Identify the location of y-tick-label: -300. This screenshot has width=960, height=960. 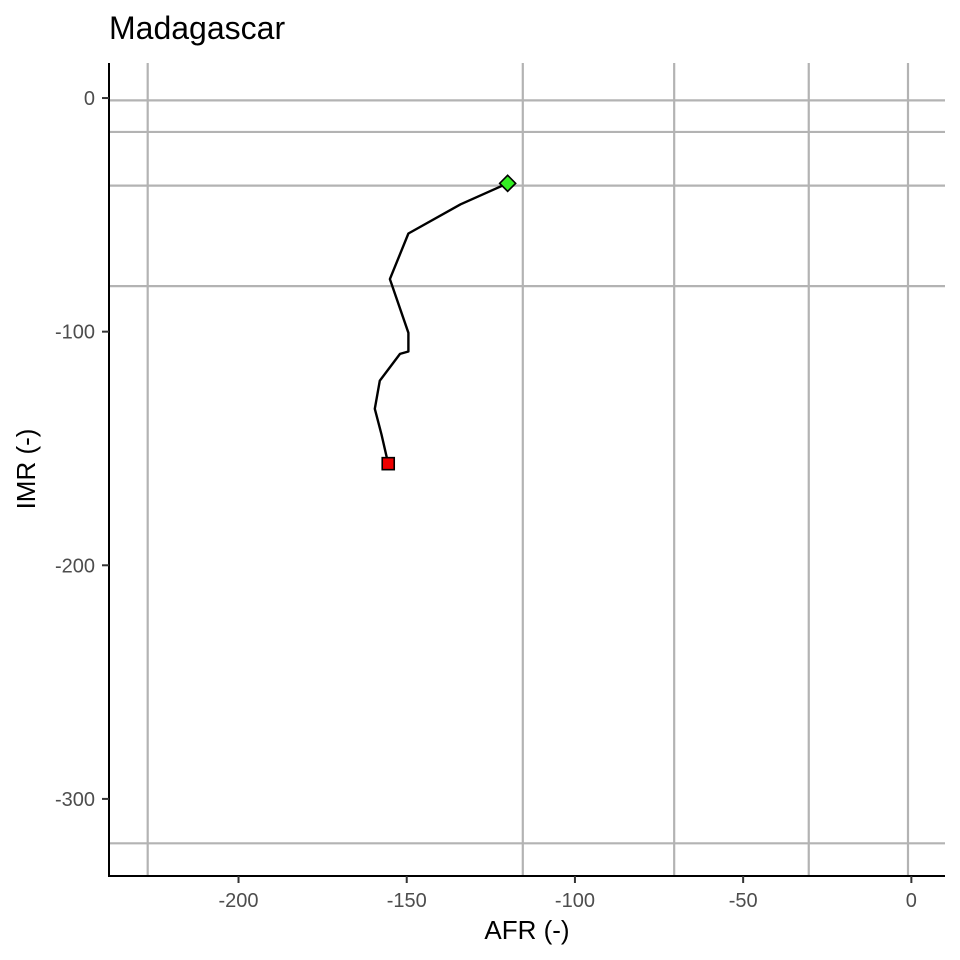
(75, 800).